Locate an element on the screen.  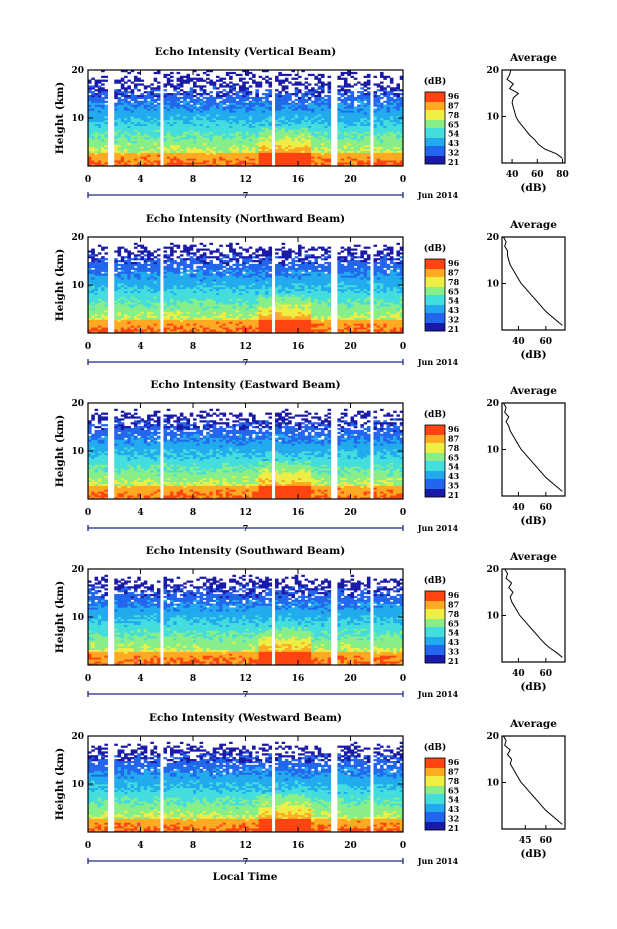
colorbar-tick-label: 35 is located at coordinates (453, 486).